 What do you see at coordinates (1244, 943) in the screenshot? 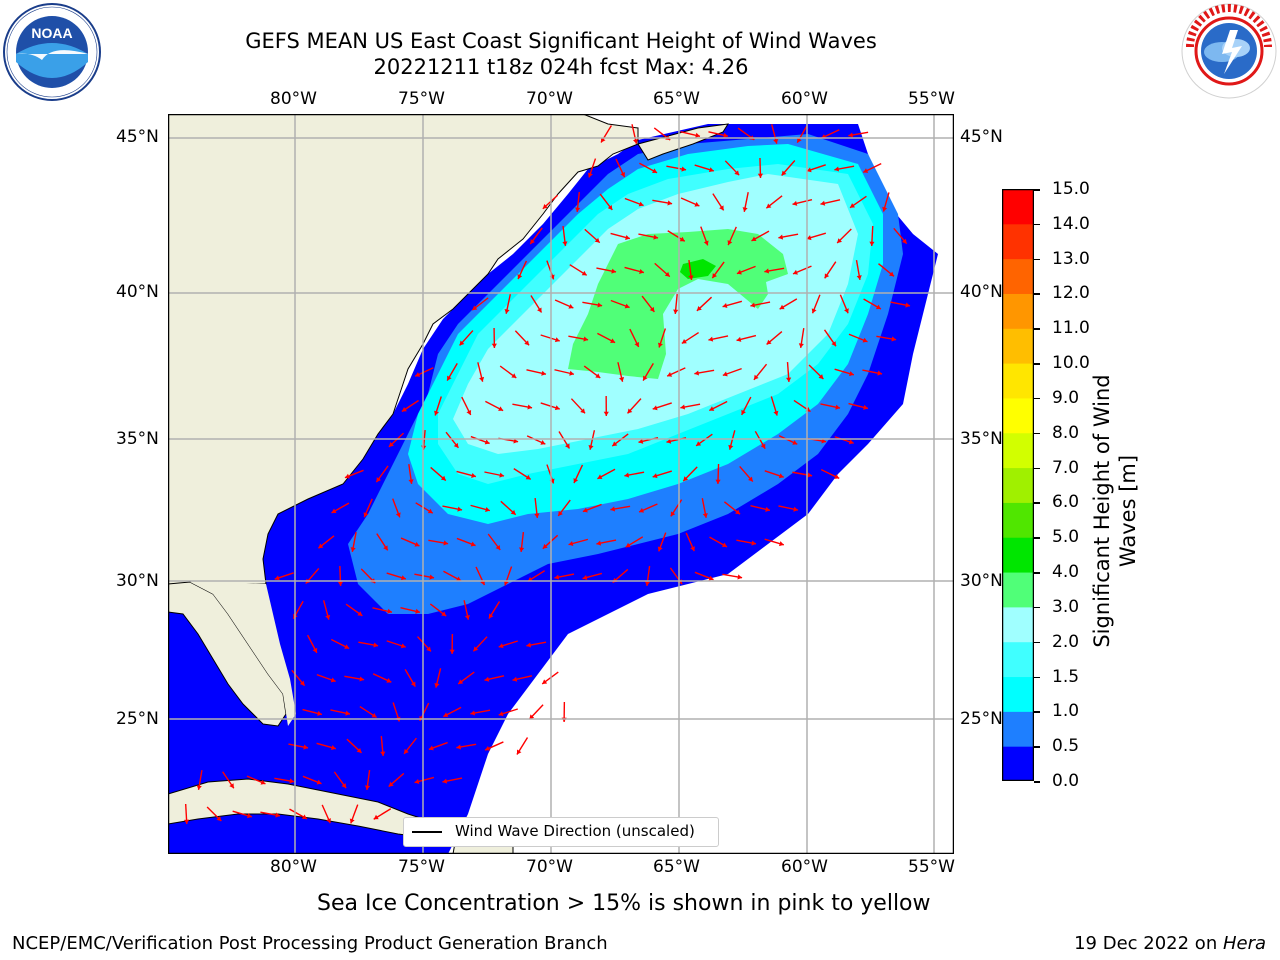
I see `footer-host: Hera` at bounding box center [1244, 943].